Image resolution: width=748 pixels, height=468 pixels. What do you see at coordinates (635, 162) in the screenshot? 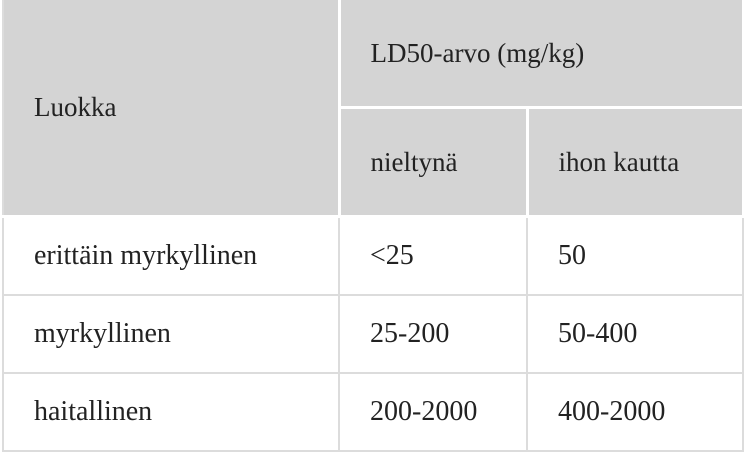
I see `header-cell: ihon kautta` at bounding box center [635, 162].